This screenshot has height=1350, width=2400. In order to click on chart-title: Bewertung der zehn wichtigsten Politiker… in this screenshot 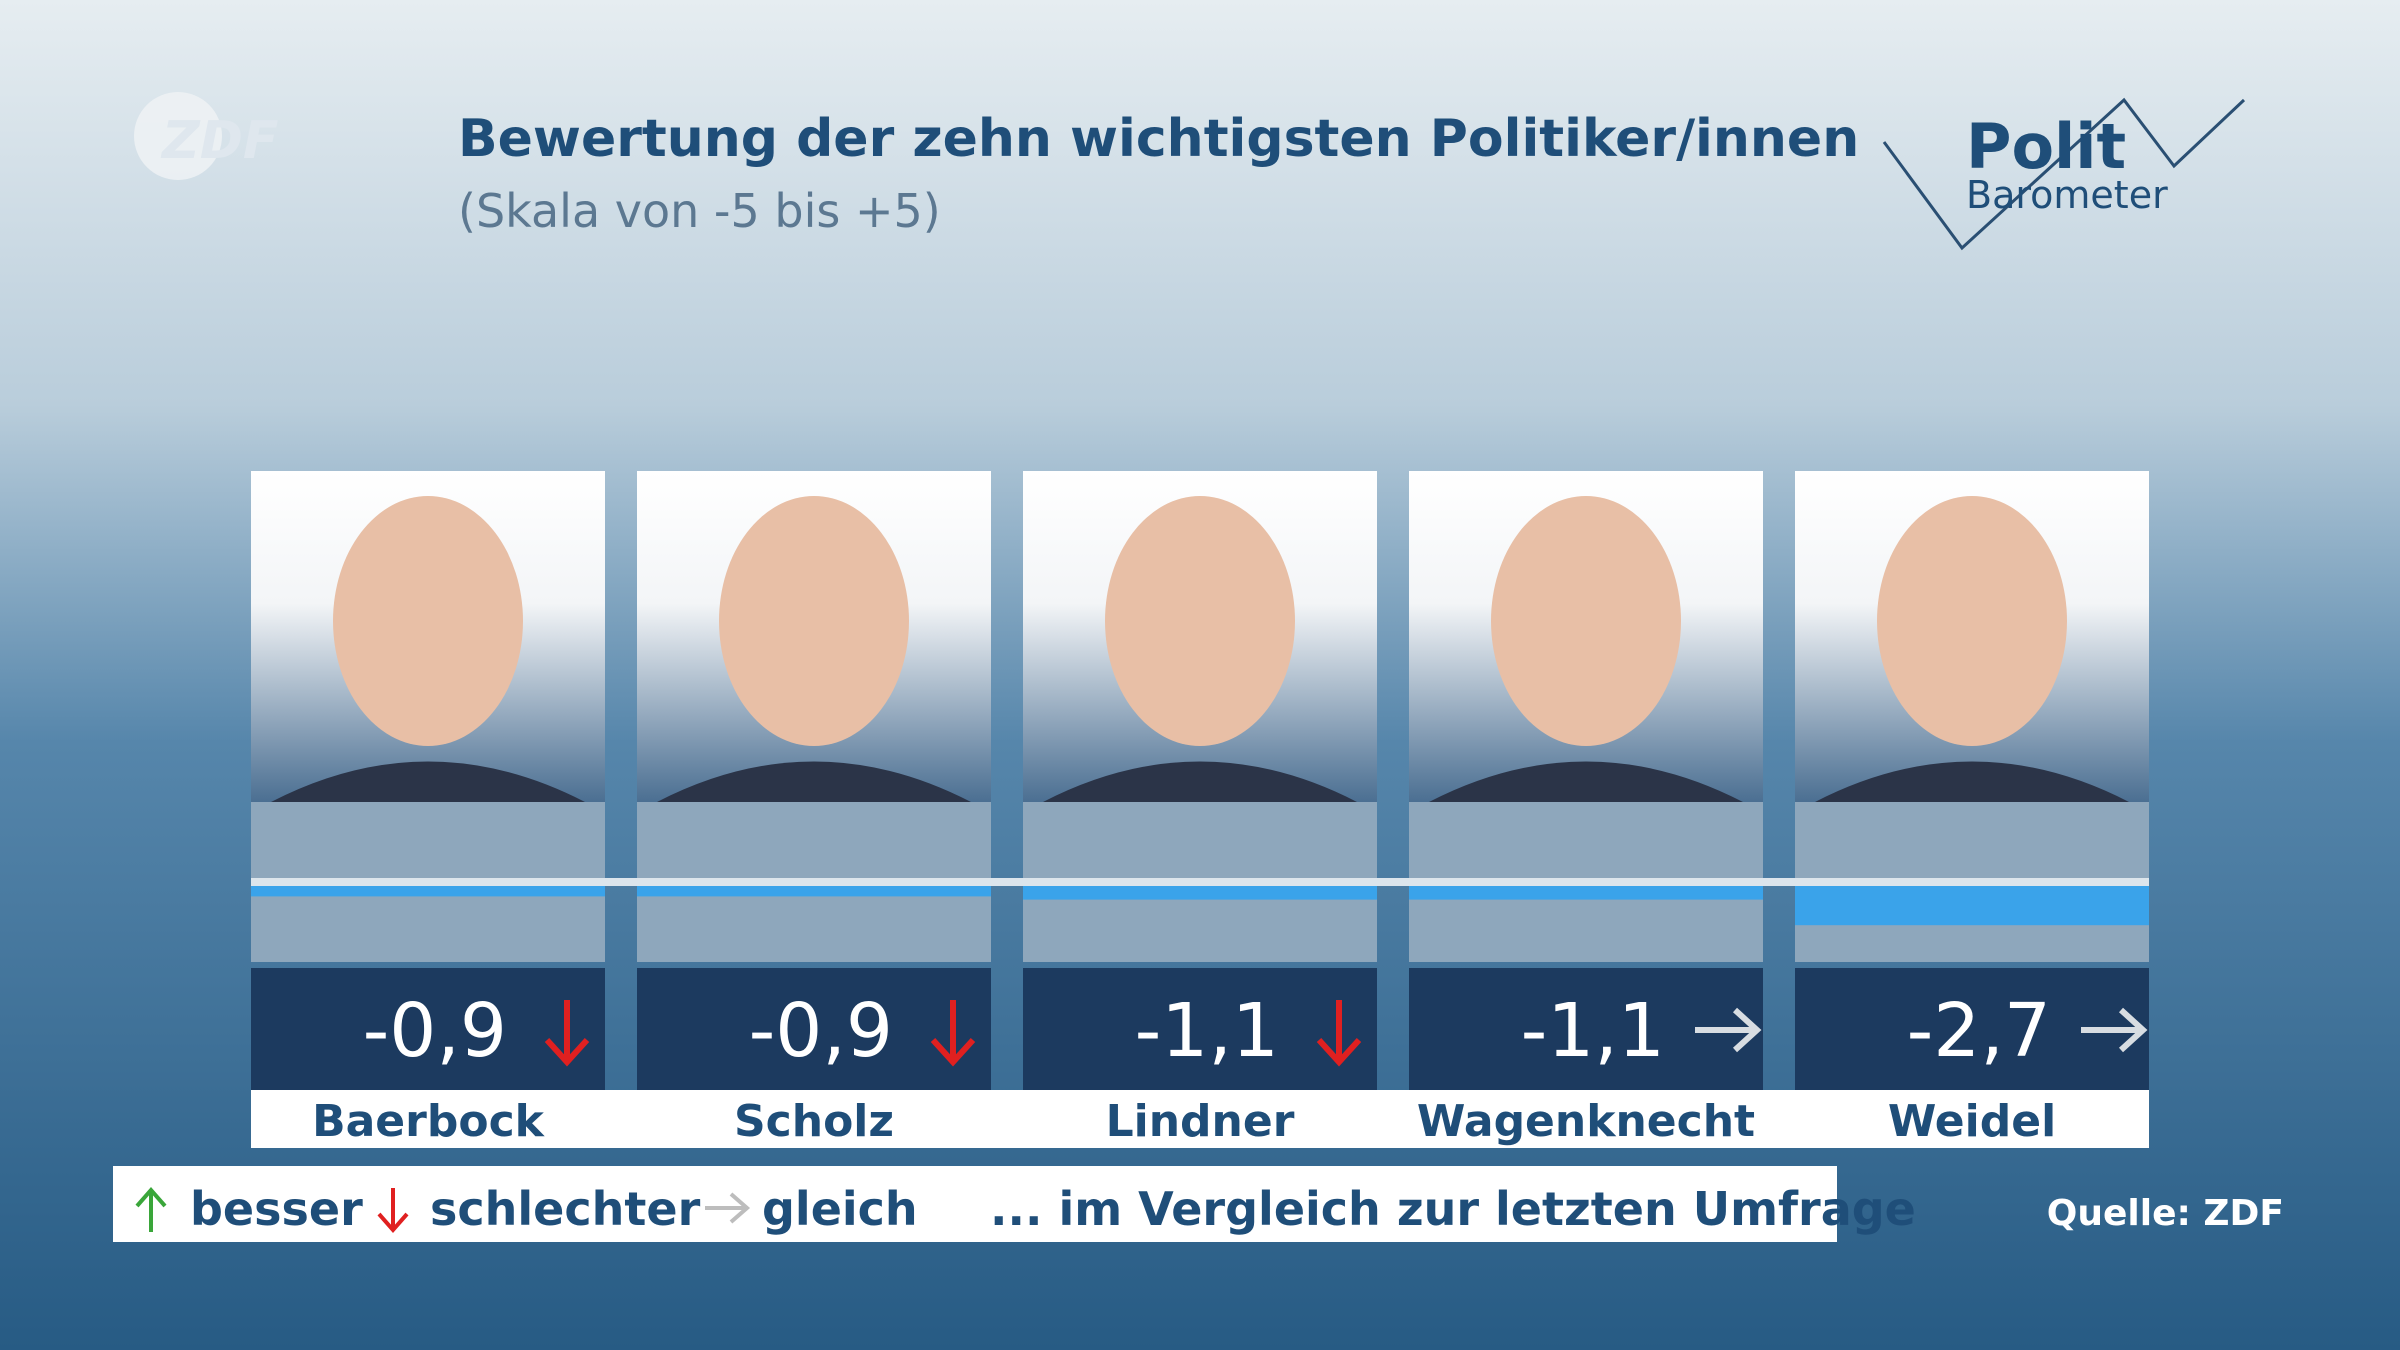, I will do `click(1158, 139)`.